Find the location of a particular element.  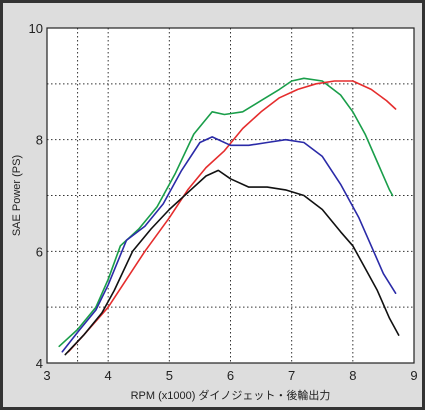

y-tick-label: 10 is located at coordinates (36, 28).